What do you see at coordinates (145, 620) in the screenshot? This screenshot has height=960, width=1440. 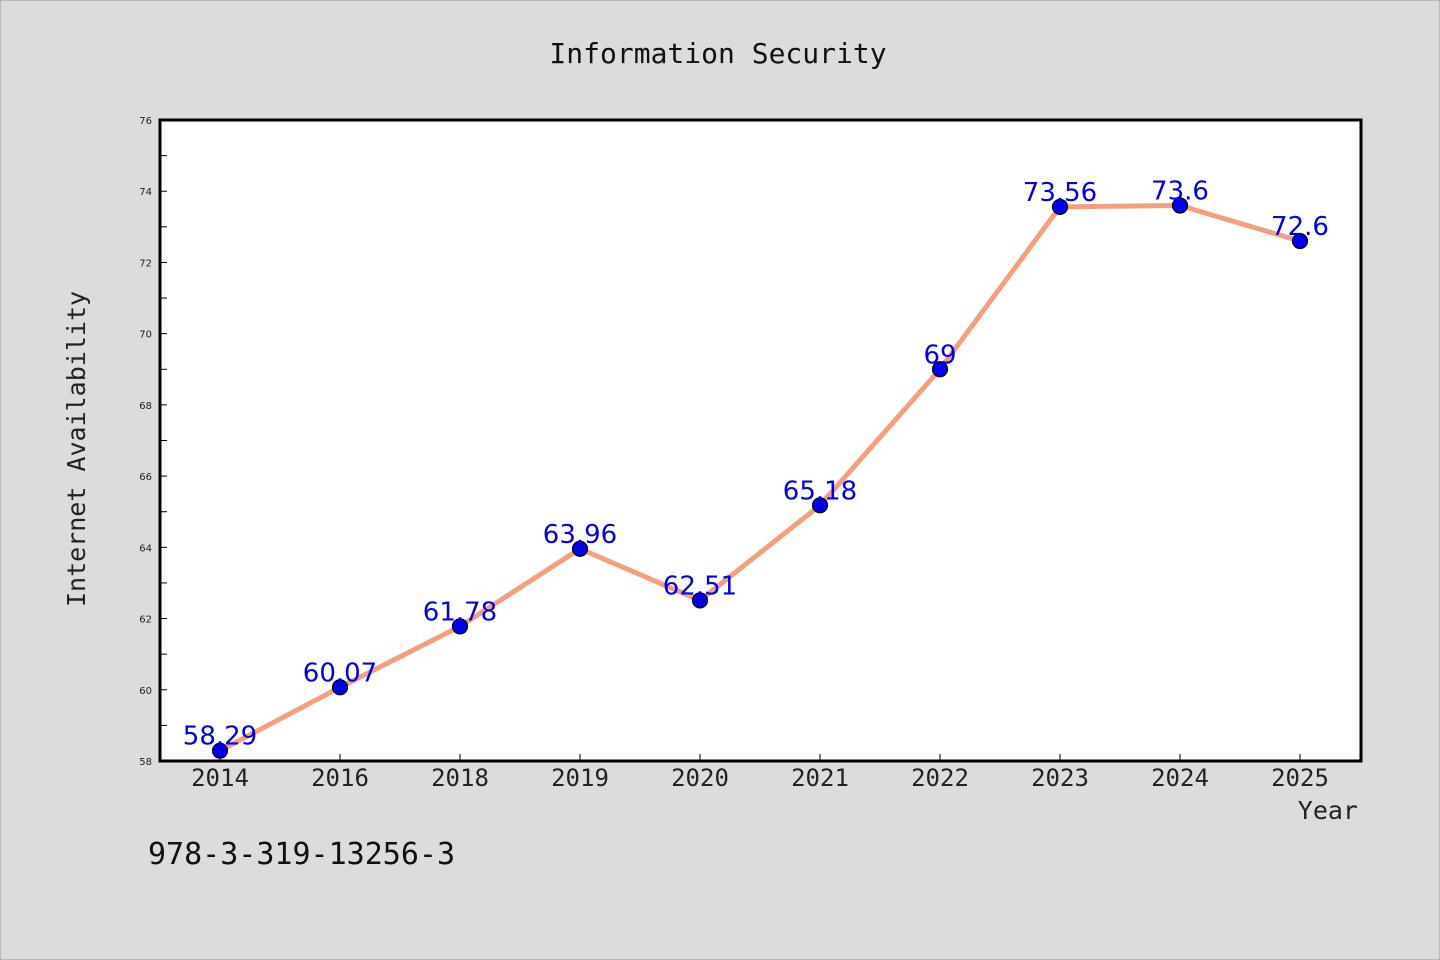 I see `y-tick-label: 62` at bounding box center [145, 620].